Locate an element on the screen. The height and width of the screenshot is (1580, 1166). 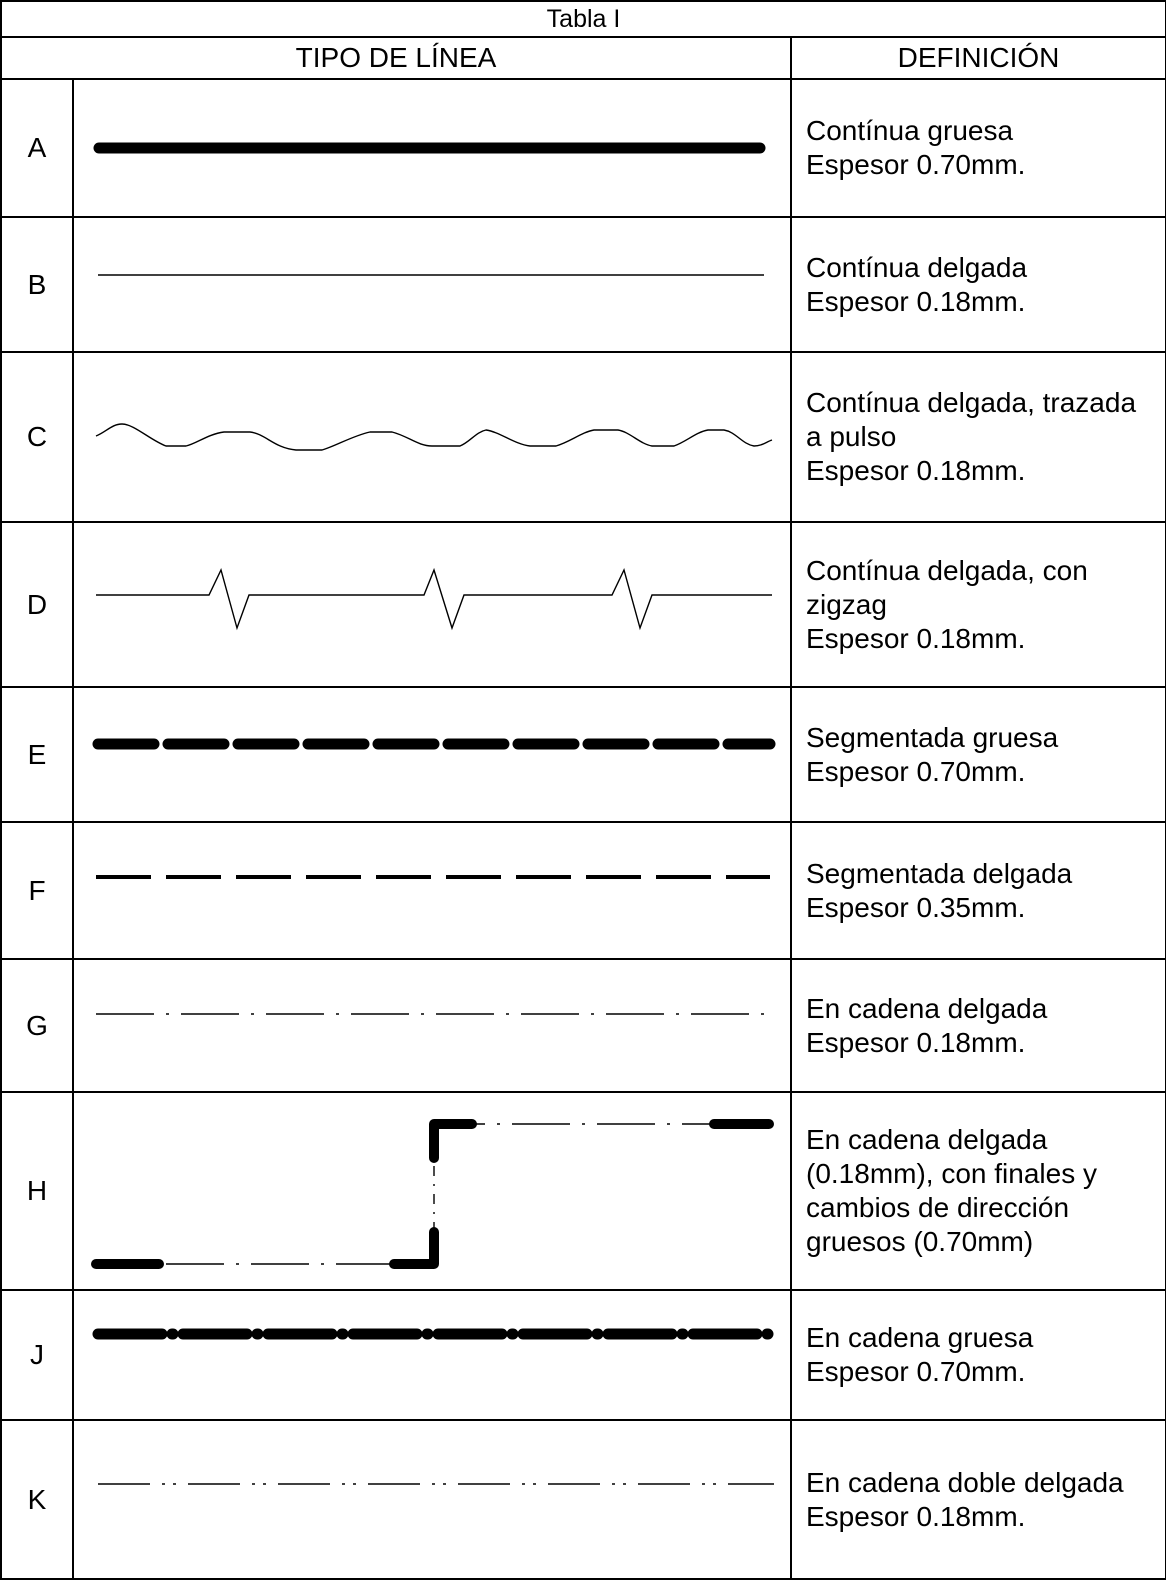
row-letter: F is located at coordinates (37, 890).